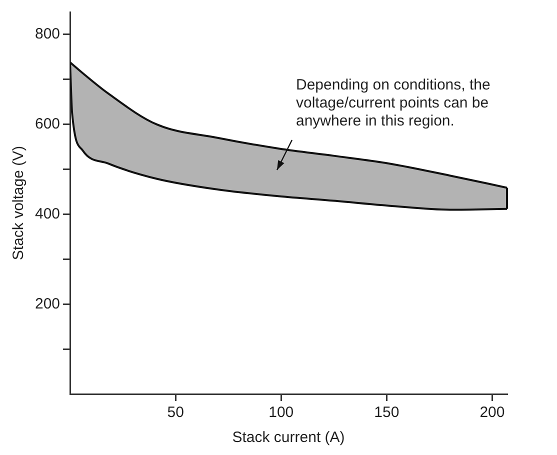 The height and width of the screenshot is (455, 557). I want to click on y-tick-label: 200, so click(47, 303).